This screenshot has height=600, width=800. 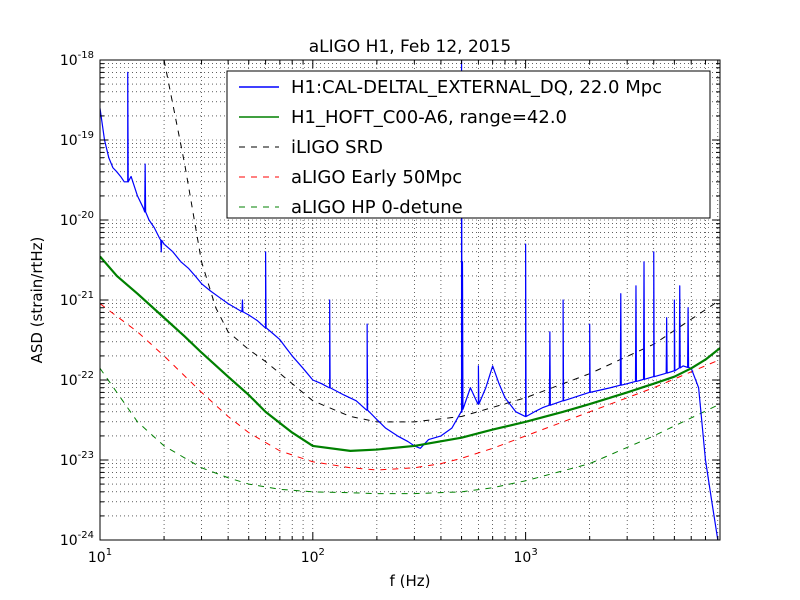 What do you see at coordinates (77, 459) in the screenshot?
I see `y-tick-label: 10-23` at bounding box center [77, 459].